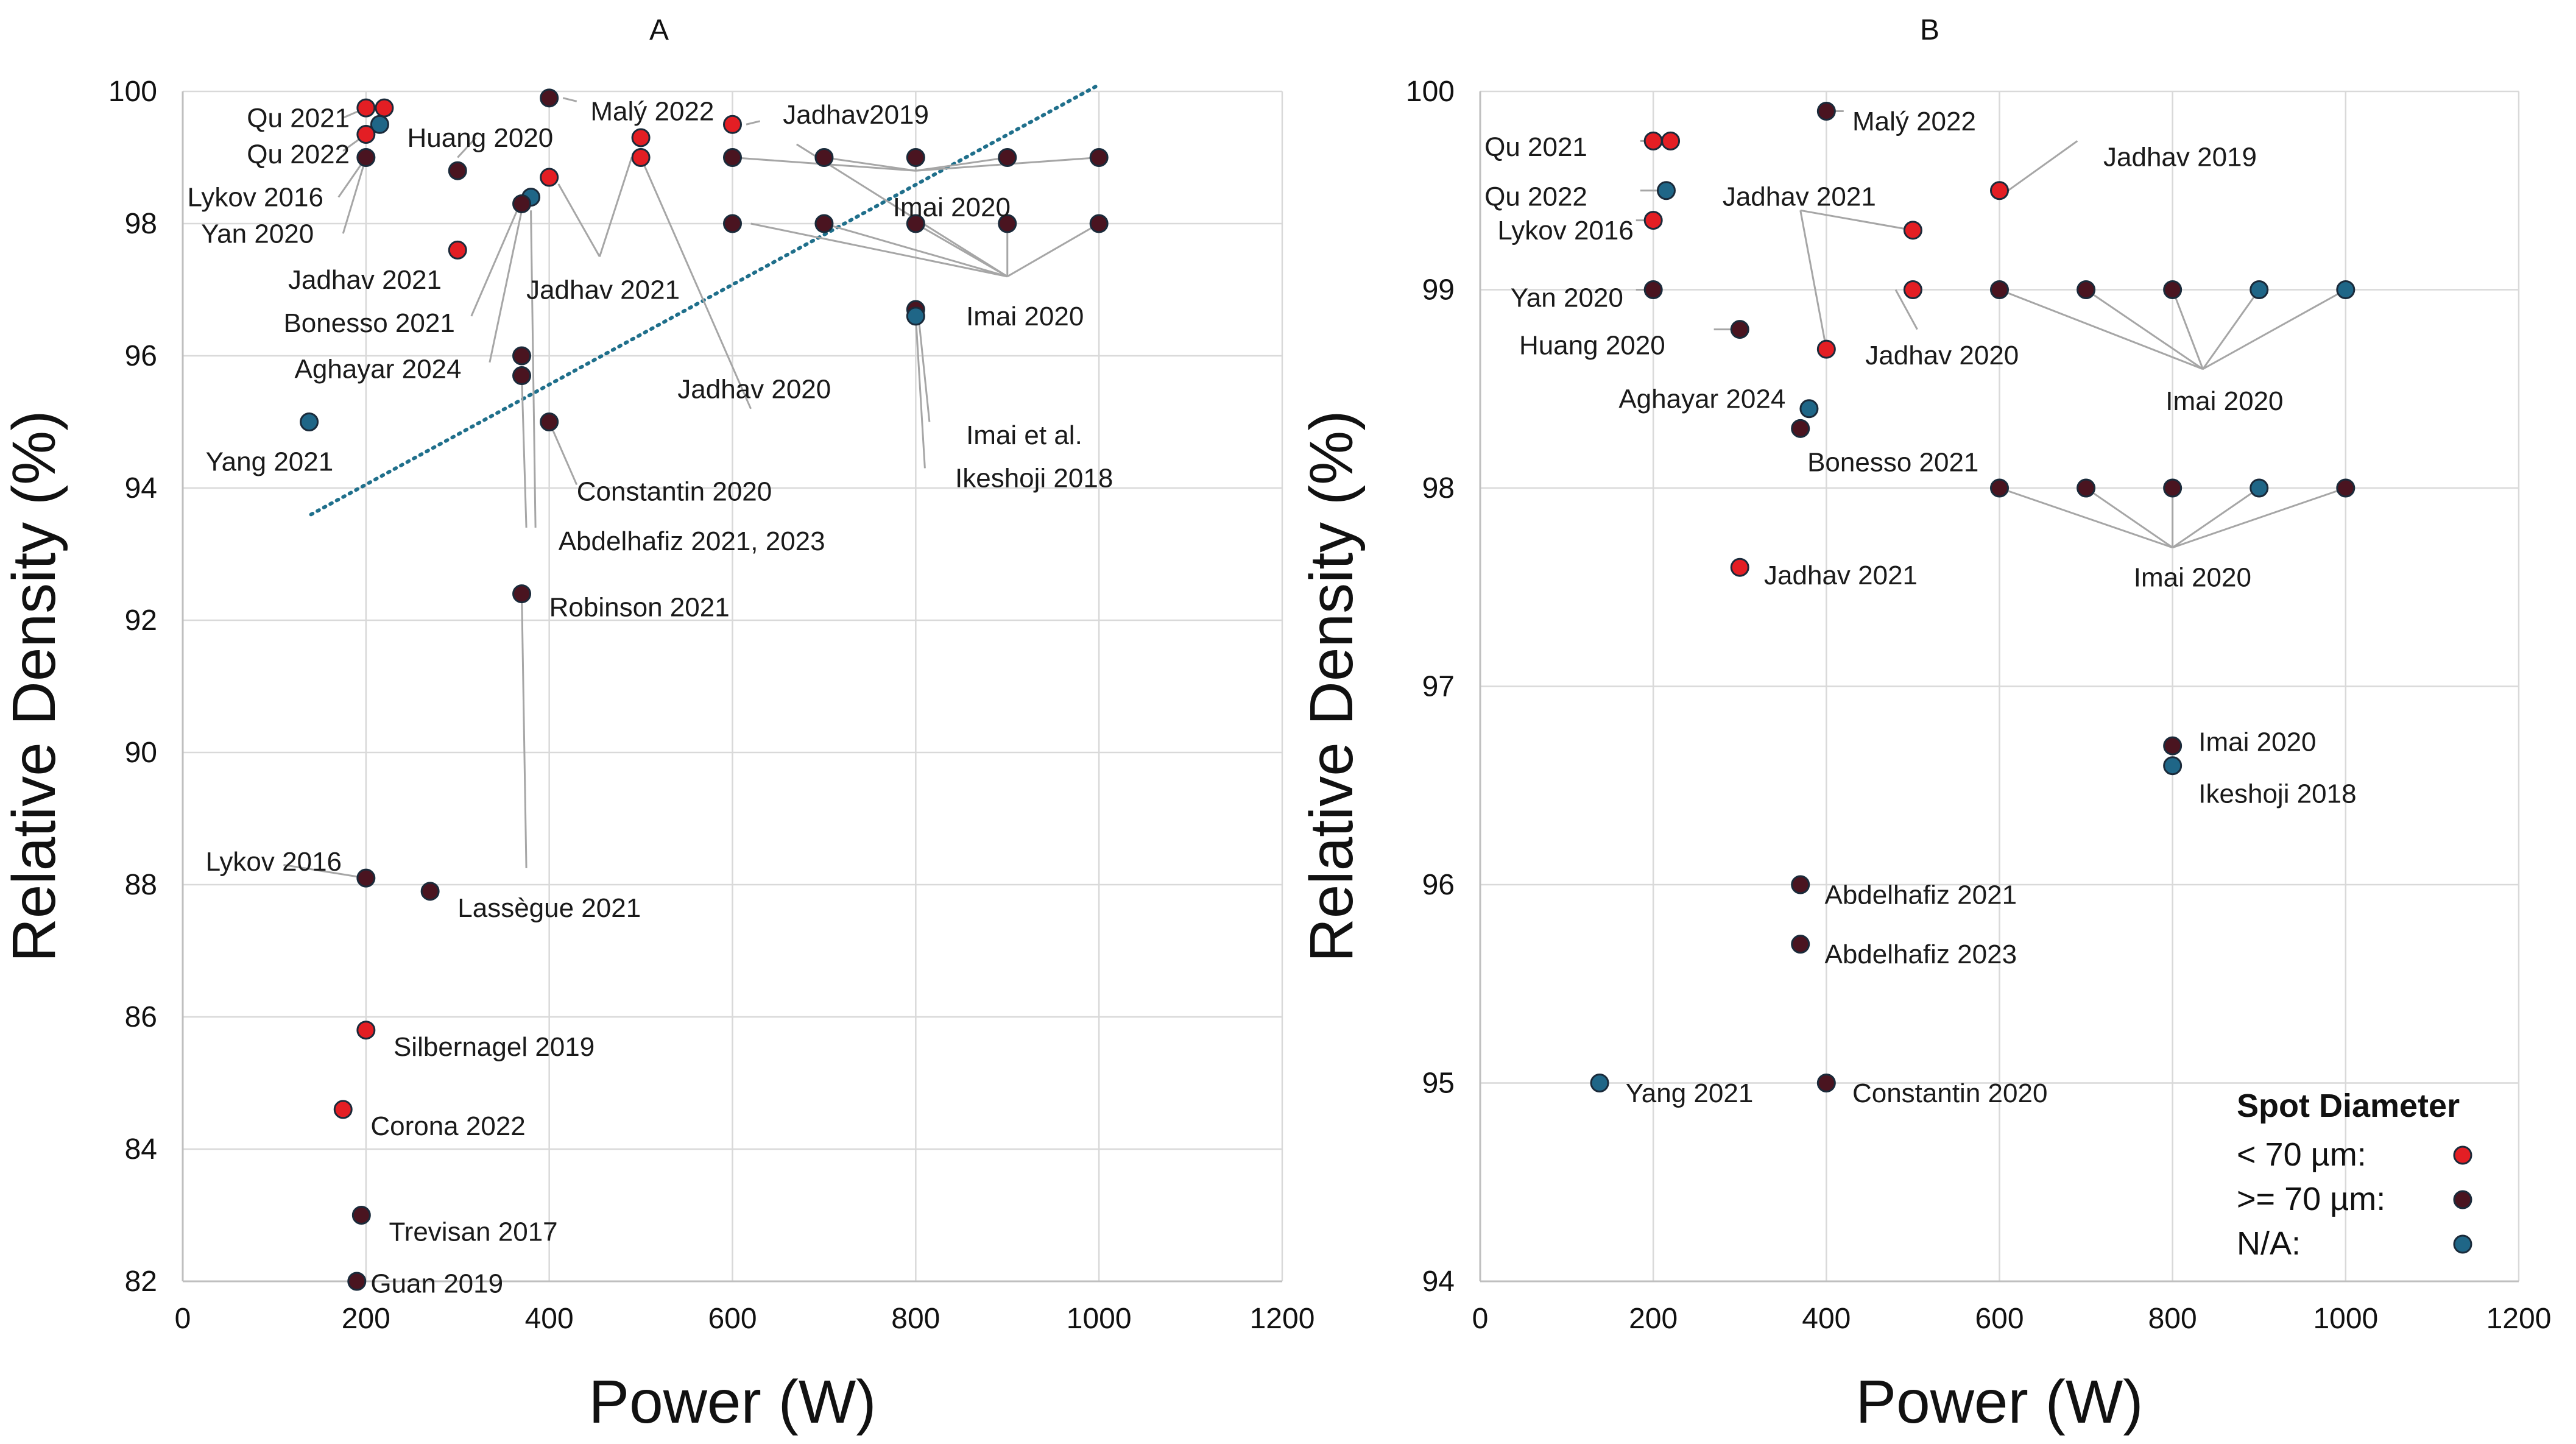  I want to click on y-tick-label: 97, so click(1438, 687).